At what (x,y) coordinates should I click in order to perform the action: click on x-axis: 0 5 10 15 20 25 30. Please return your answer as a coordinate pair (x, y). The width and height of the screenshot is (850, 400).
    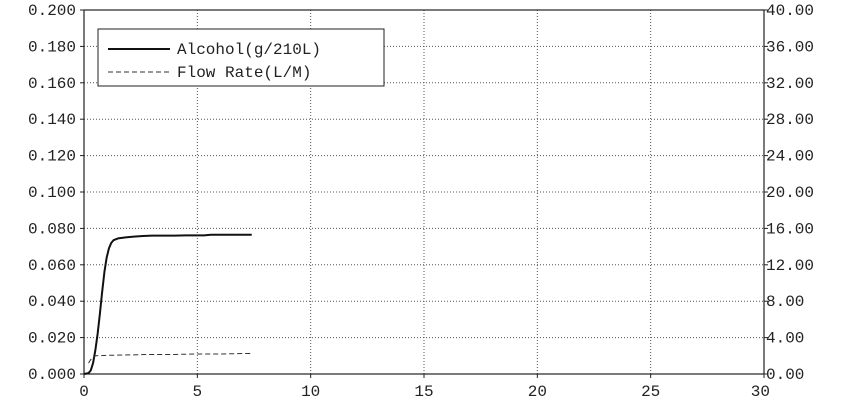
    Looking at the image, I should click on (424, 387).